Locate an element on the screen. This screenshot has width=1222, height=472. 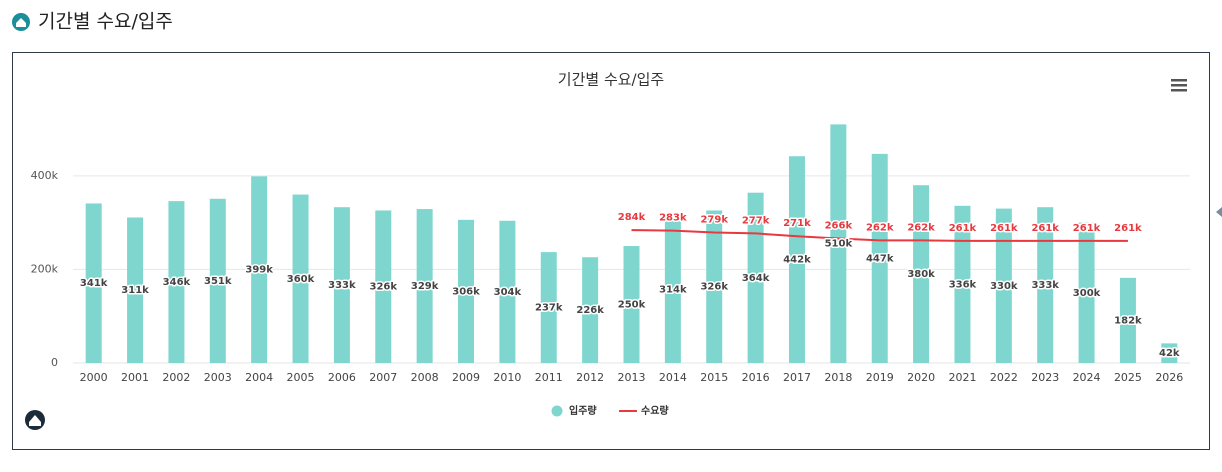
bar-value-label: 447k is located at coordinates (880, 258).